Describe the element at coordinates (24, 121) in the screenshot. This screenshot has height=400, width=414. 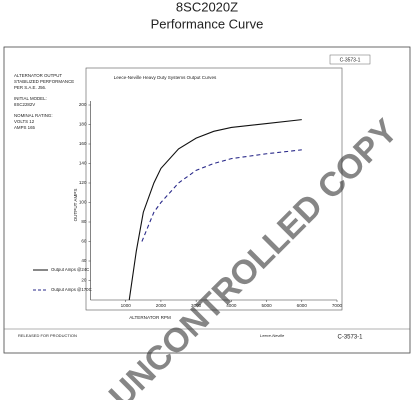
I see `side-note: VOLTS 12` at that location.